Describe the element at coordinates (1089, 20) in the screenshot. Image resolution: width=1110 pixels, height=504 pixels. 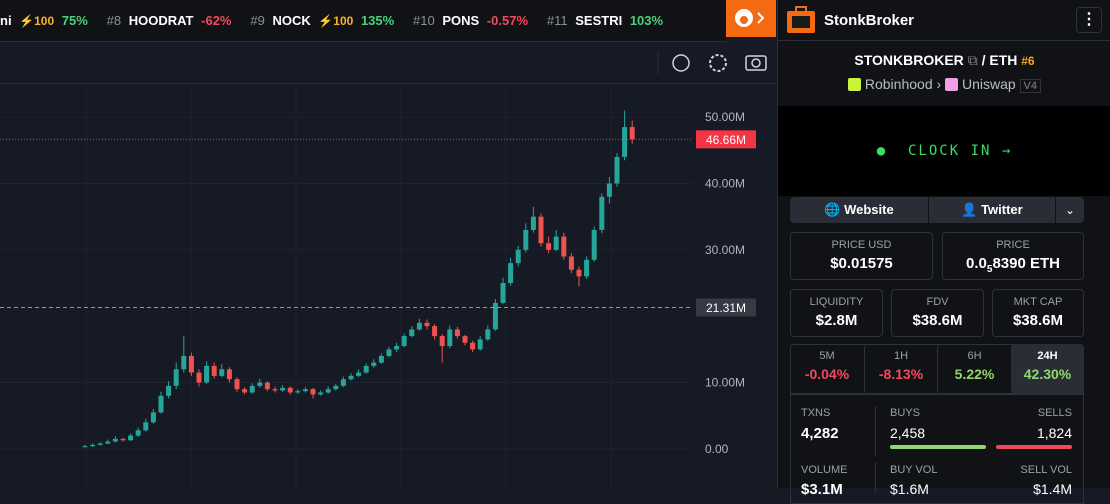
I see `menu-button: ⋮` at that location.